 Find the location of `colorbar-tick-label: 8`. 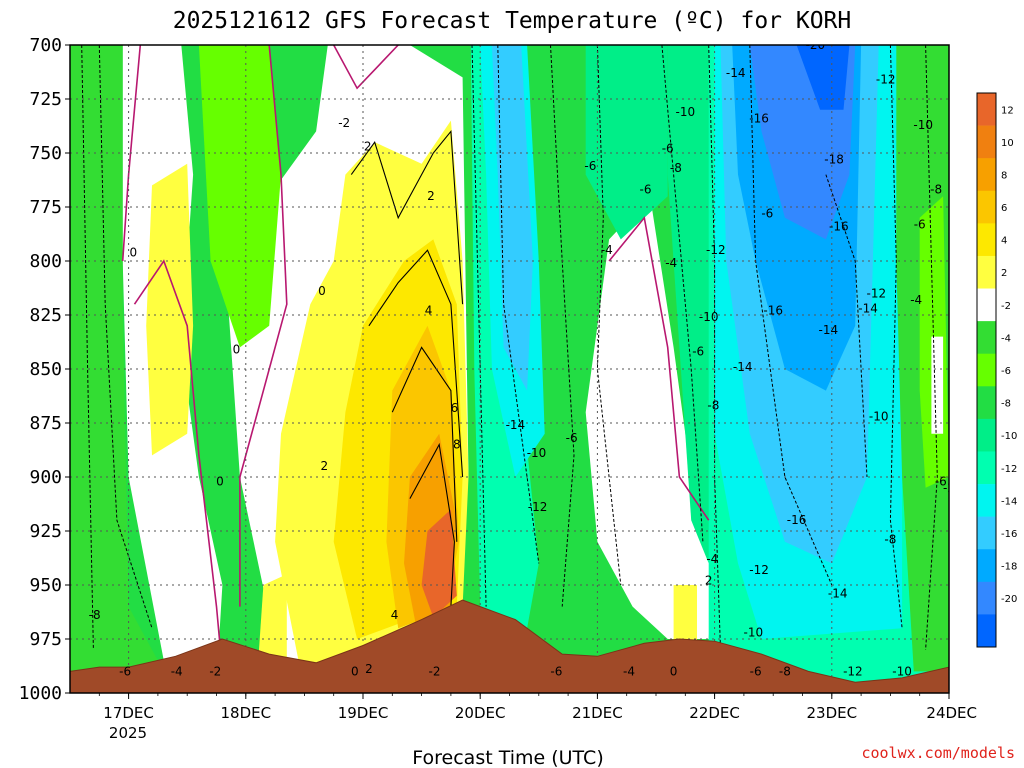

colorbar-tick-label: 8 is located at coordinates (1004, 176).